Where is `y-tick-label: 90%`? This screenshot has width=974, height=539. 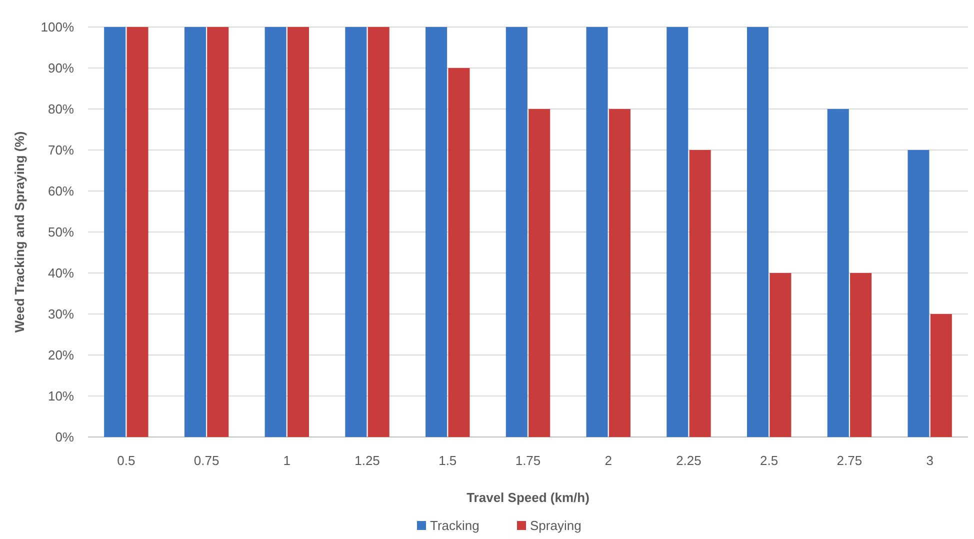
y-tick-label: 90% is located at coordinates (61, 68).